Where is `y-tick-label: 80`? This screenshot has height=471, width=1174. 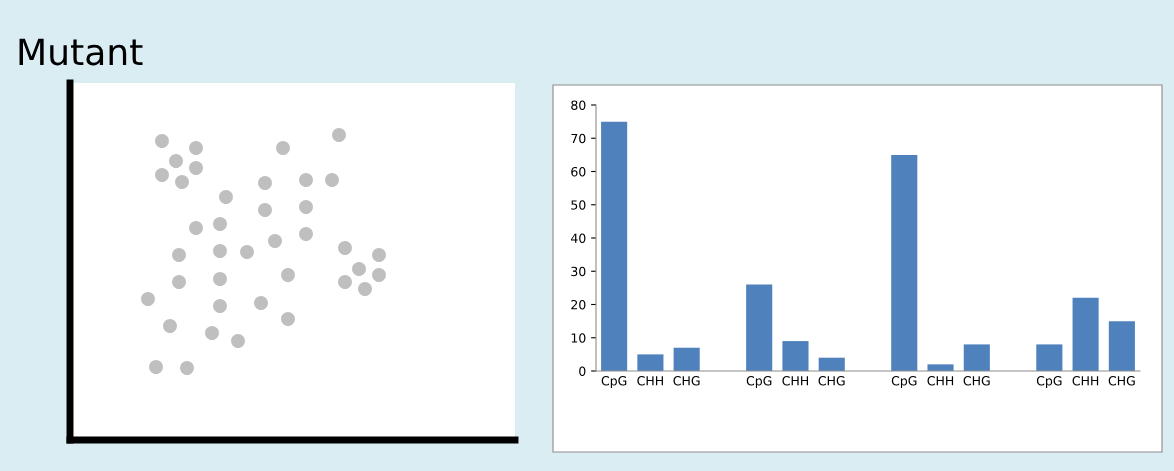 y-tick-label: 80 is located at coordinates (578, 105).